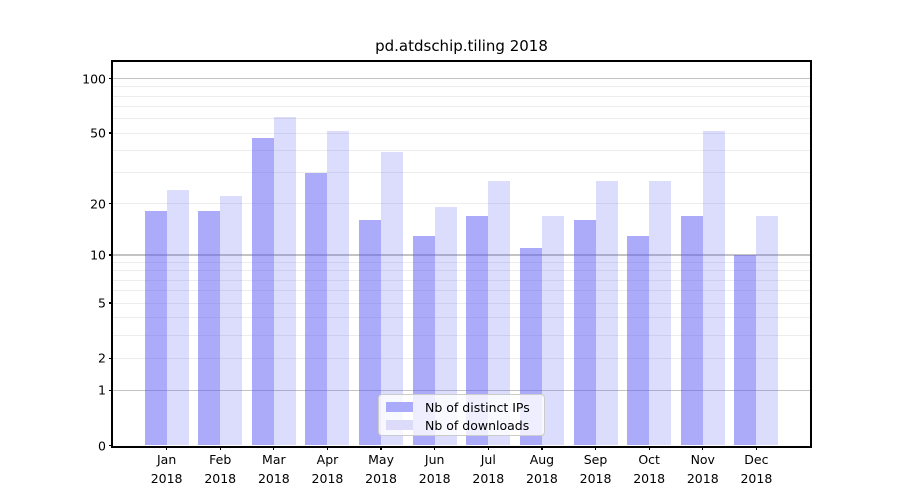 The width and height of the screenshot is (900, 500). I want to click on bar-downloads-may, so click(392, 299).